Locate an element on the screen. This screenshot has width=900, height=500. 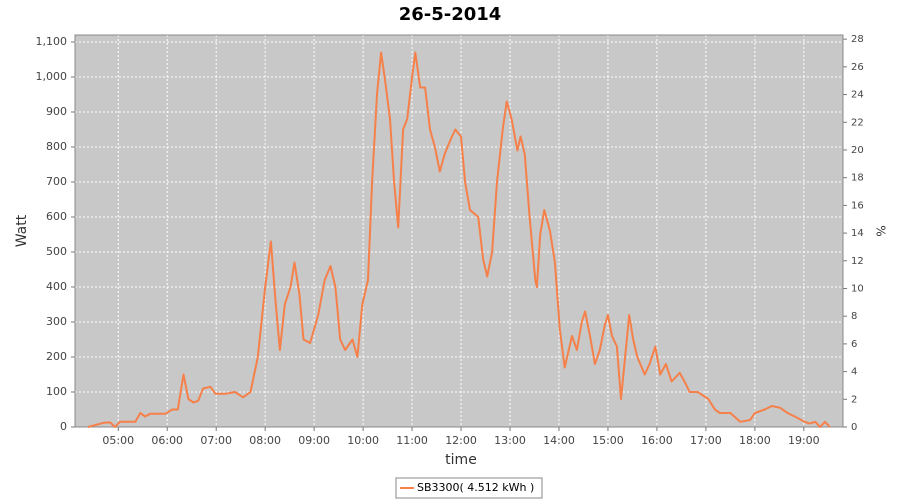
x-tick-label: 05:00 is located at coordinates (118, 440).